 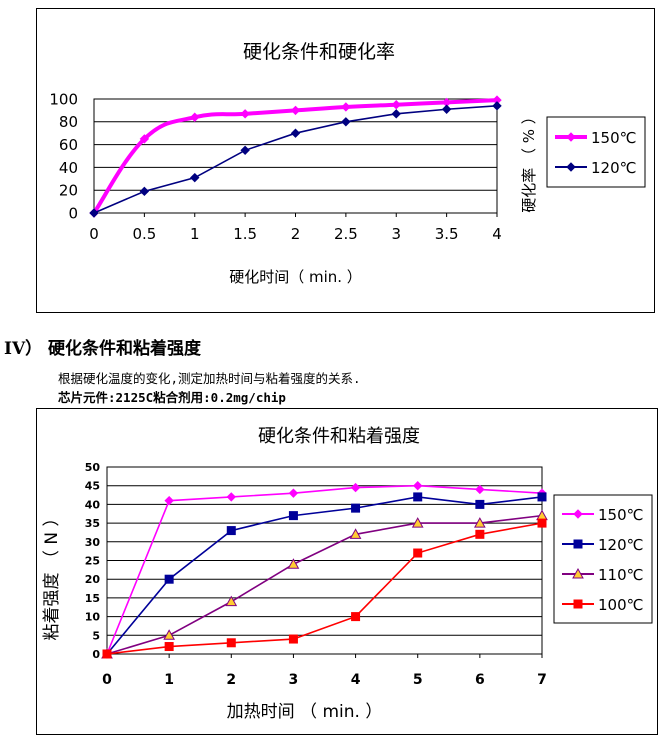 What do you see at coordinates (96, 635) in the screenshot?
I see `y-tick-label: 5` at bounding box center [96, 635].